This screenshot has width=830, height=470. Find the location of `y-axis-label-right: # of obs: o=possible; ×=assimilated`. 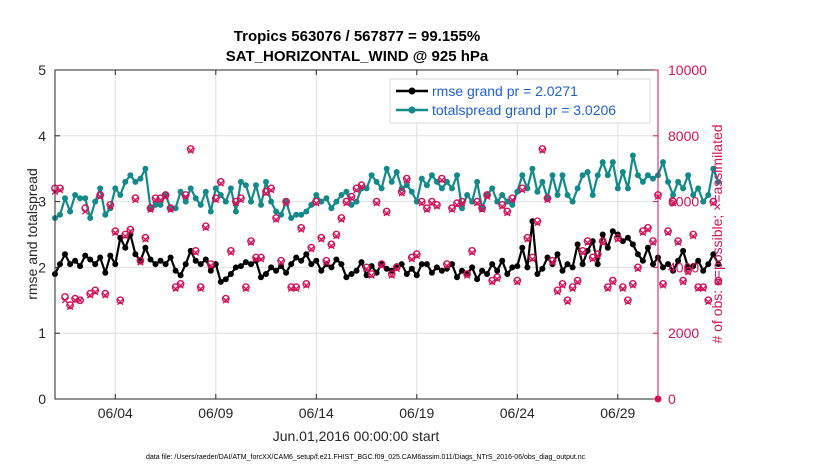

y-axis-label-right: # of obs: o=possible; ×=assimilated is located at coordinates (717, 233).